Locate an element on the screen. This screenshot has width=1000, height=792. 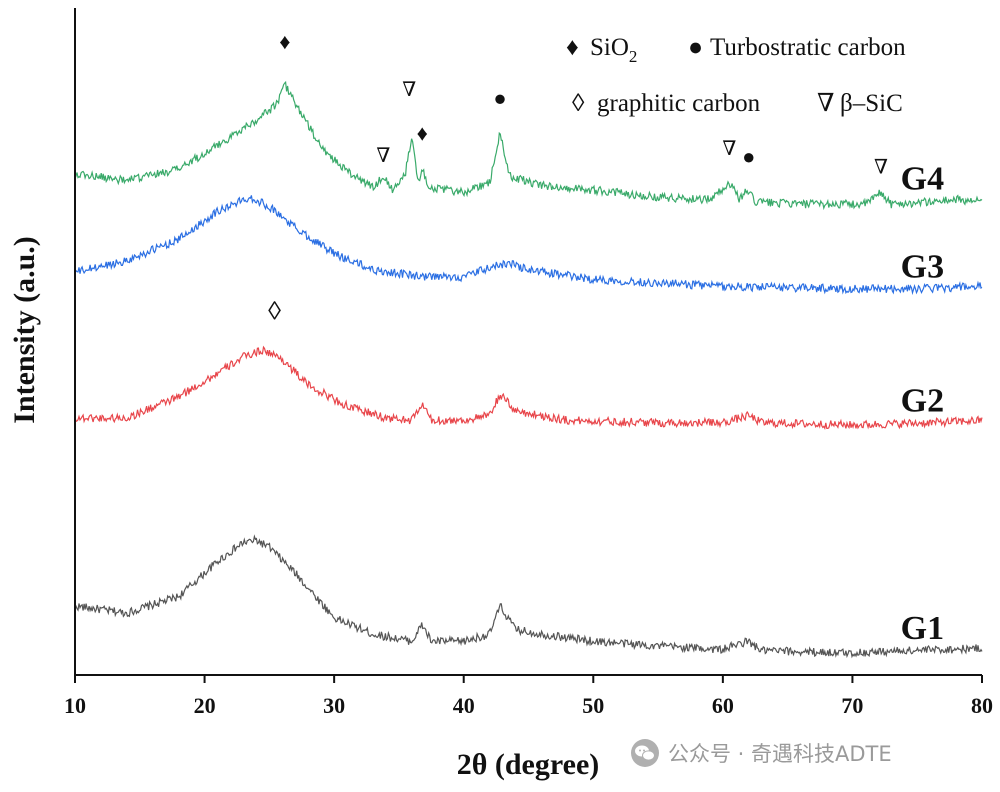
x-tick-label-50: 50 is located at coordinates (593, 705).